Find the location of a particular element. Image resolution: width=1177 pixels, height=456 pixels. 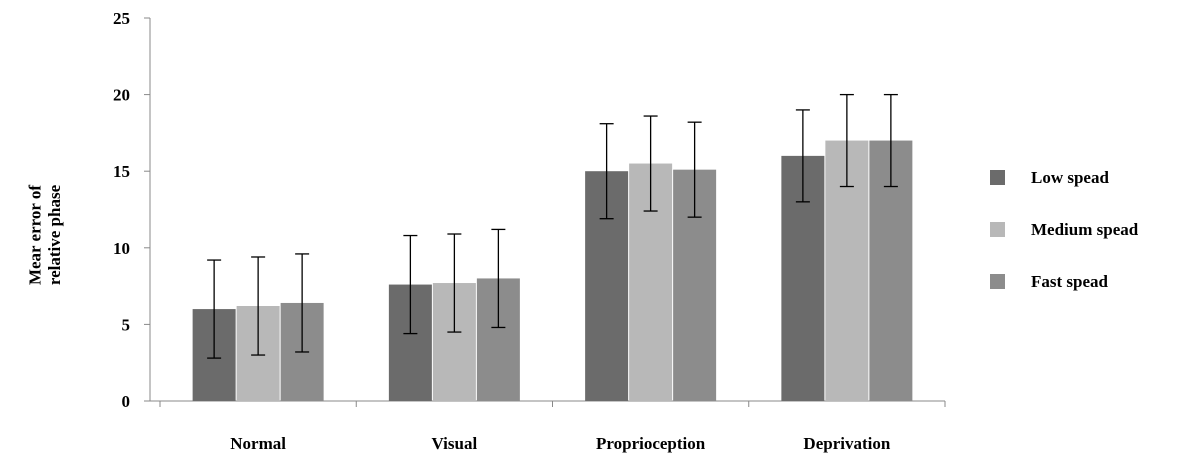

y-tick-label: 25 is located at coordinates (121, 18).